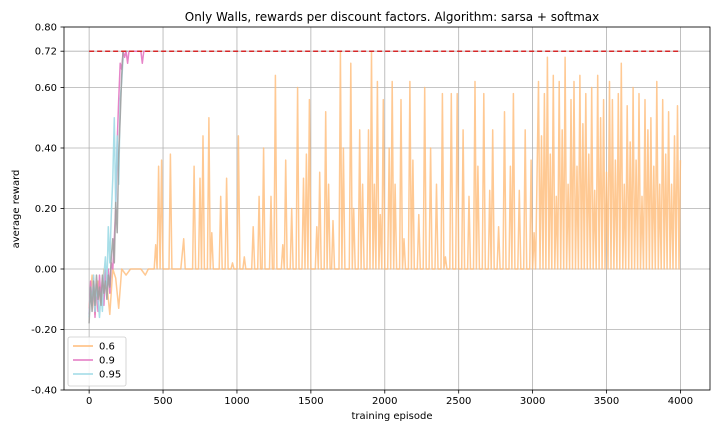  What do you see at coordinates (46, 52) in the screenshot?
I see `y-tick-label: 0.72` at bounding box center [46, 52].